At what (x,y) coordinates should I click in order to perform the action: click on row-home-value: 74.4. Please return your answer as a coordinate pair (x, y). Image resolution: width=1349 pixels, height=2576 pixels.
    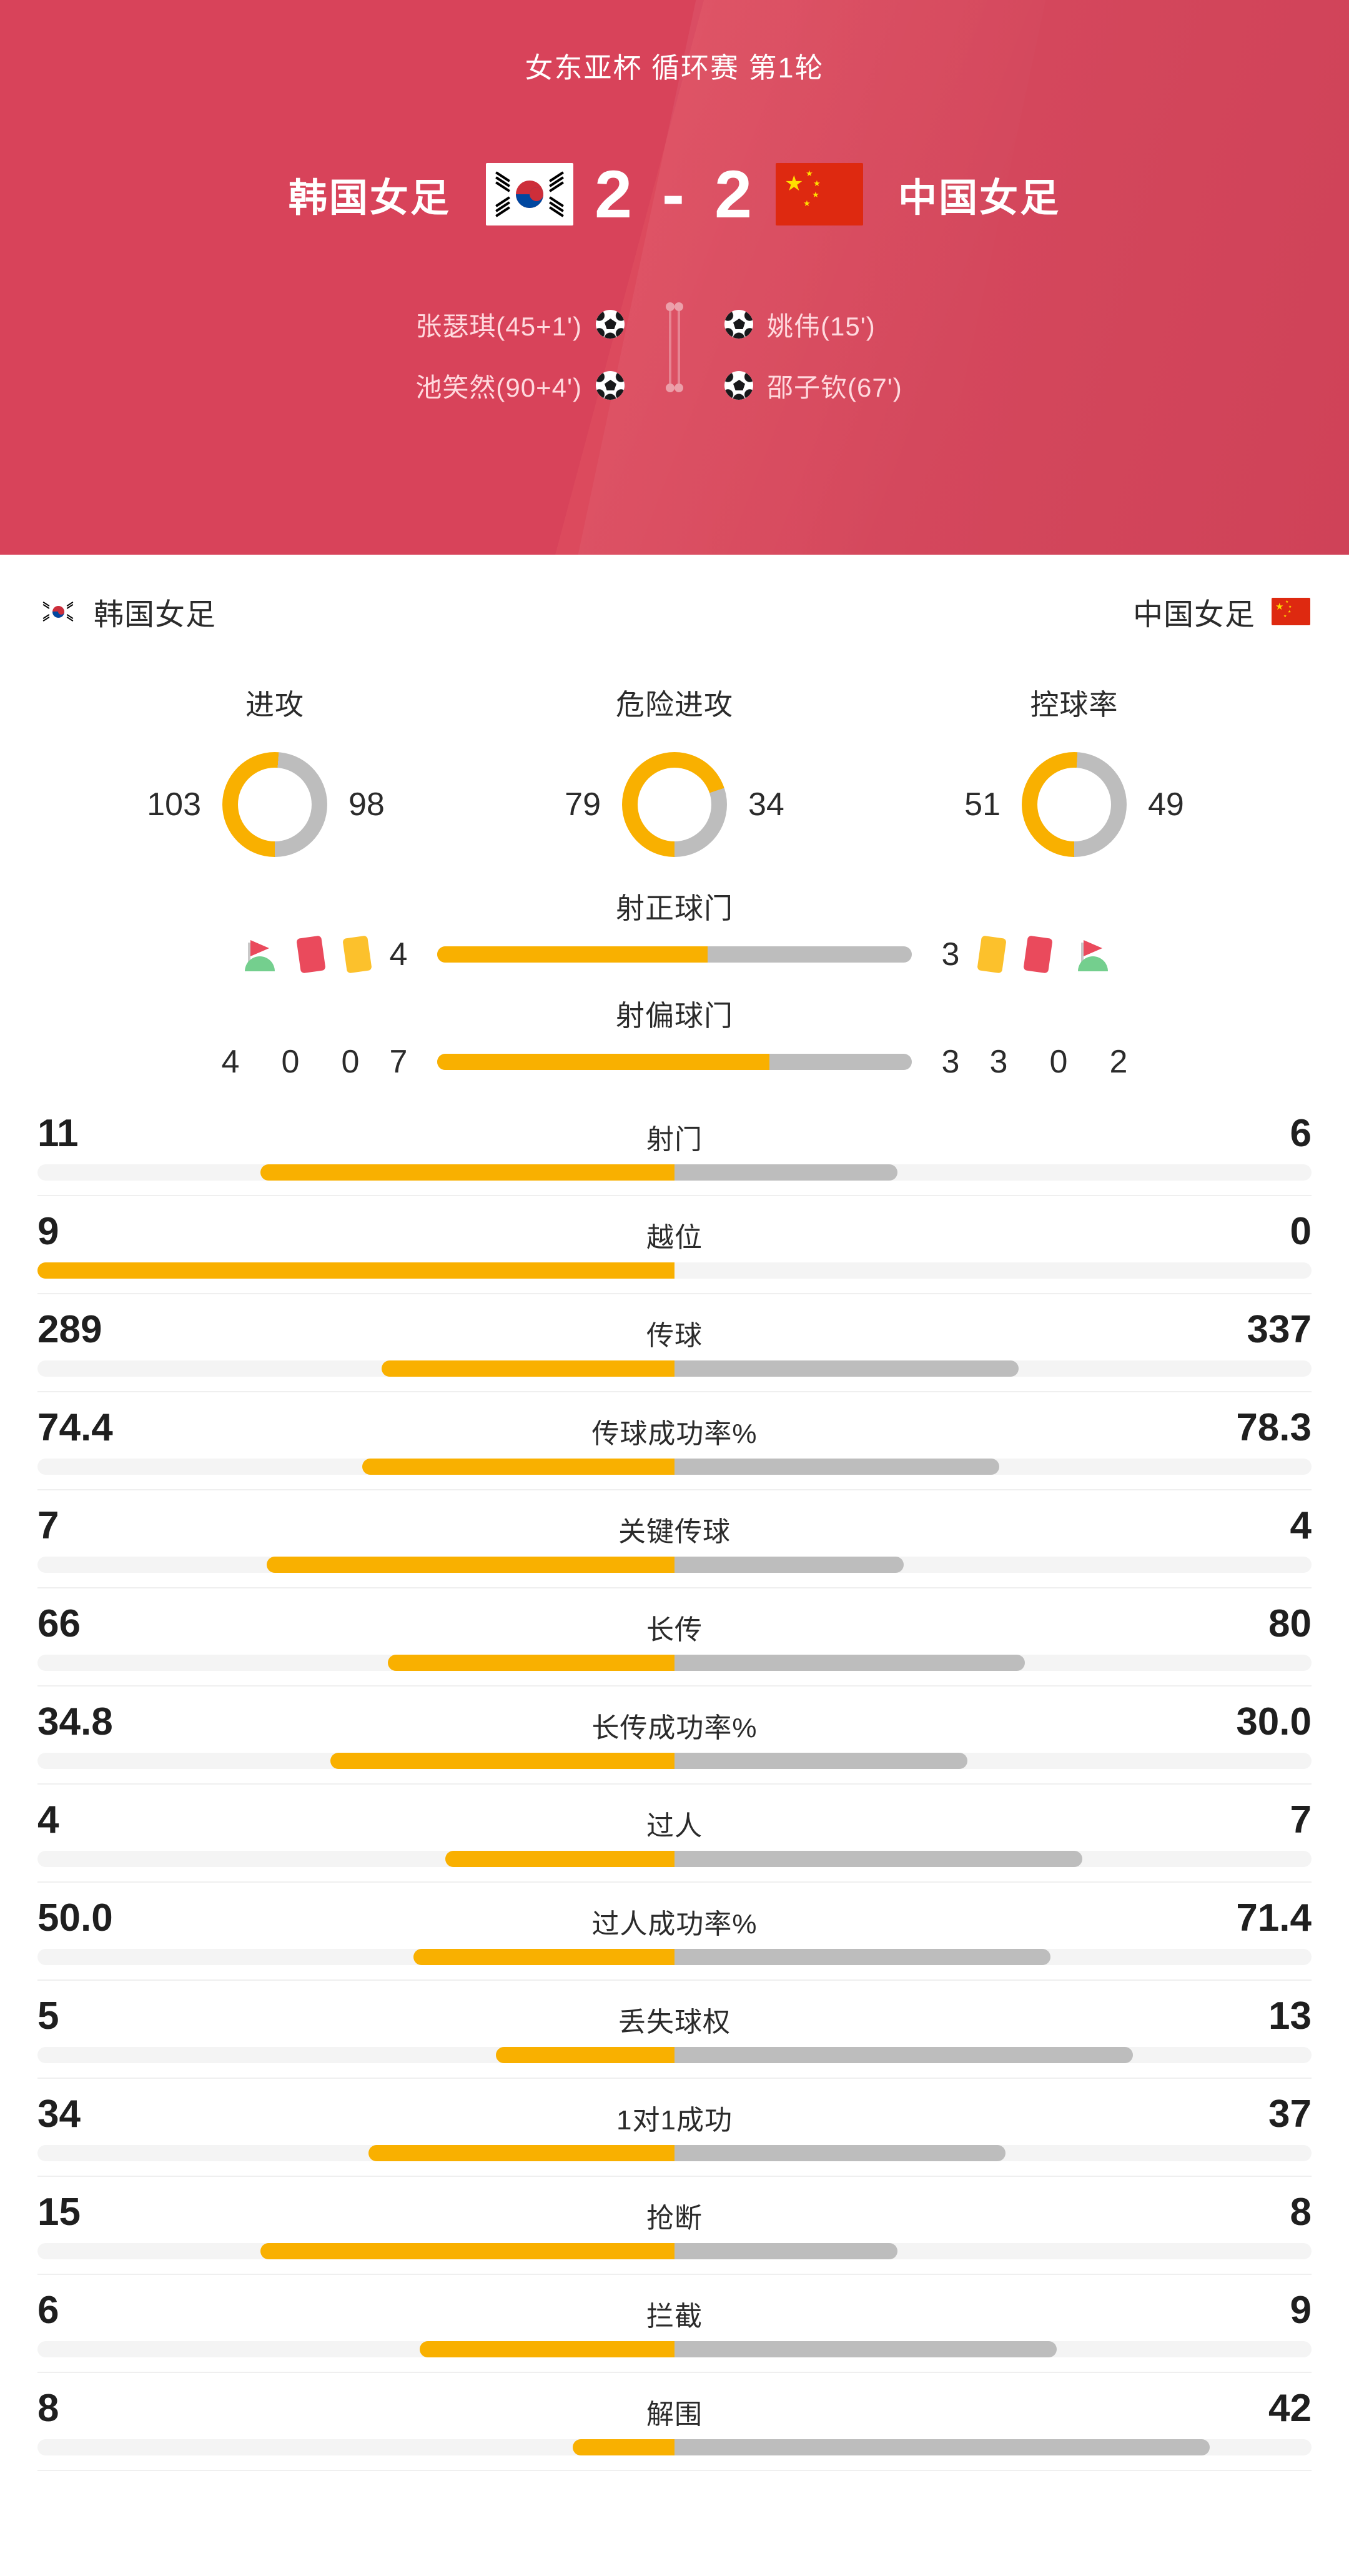
    Looking at the image, I should click on (75, 1427).